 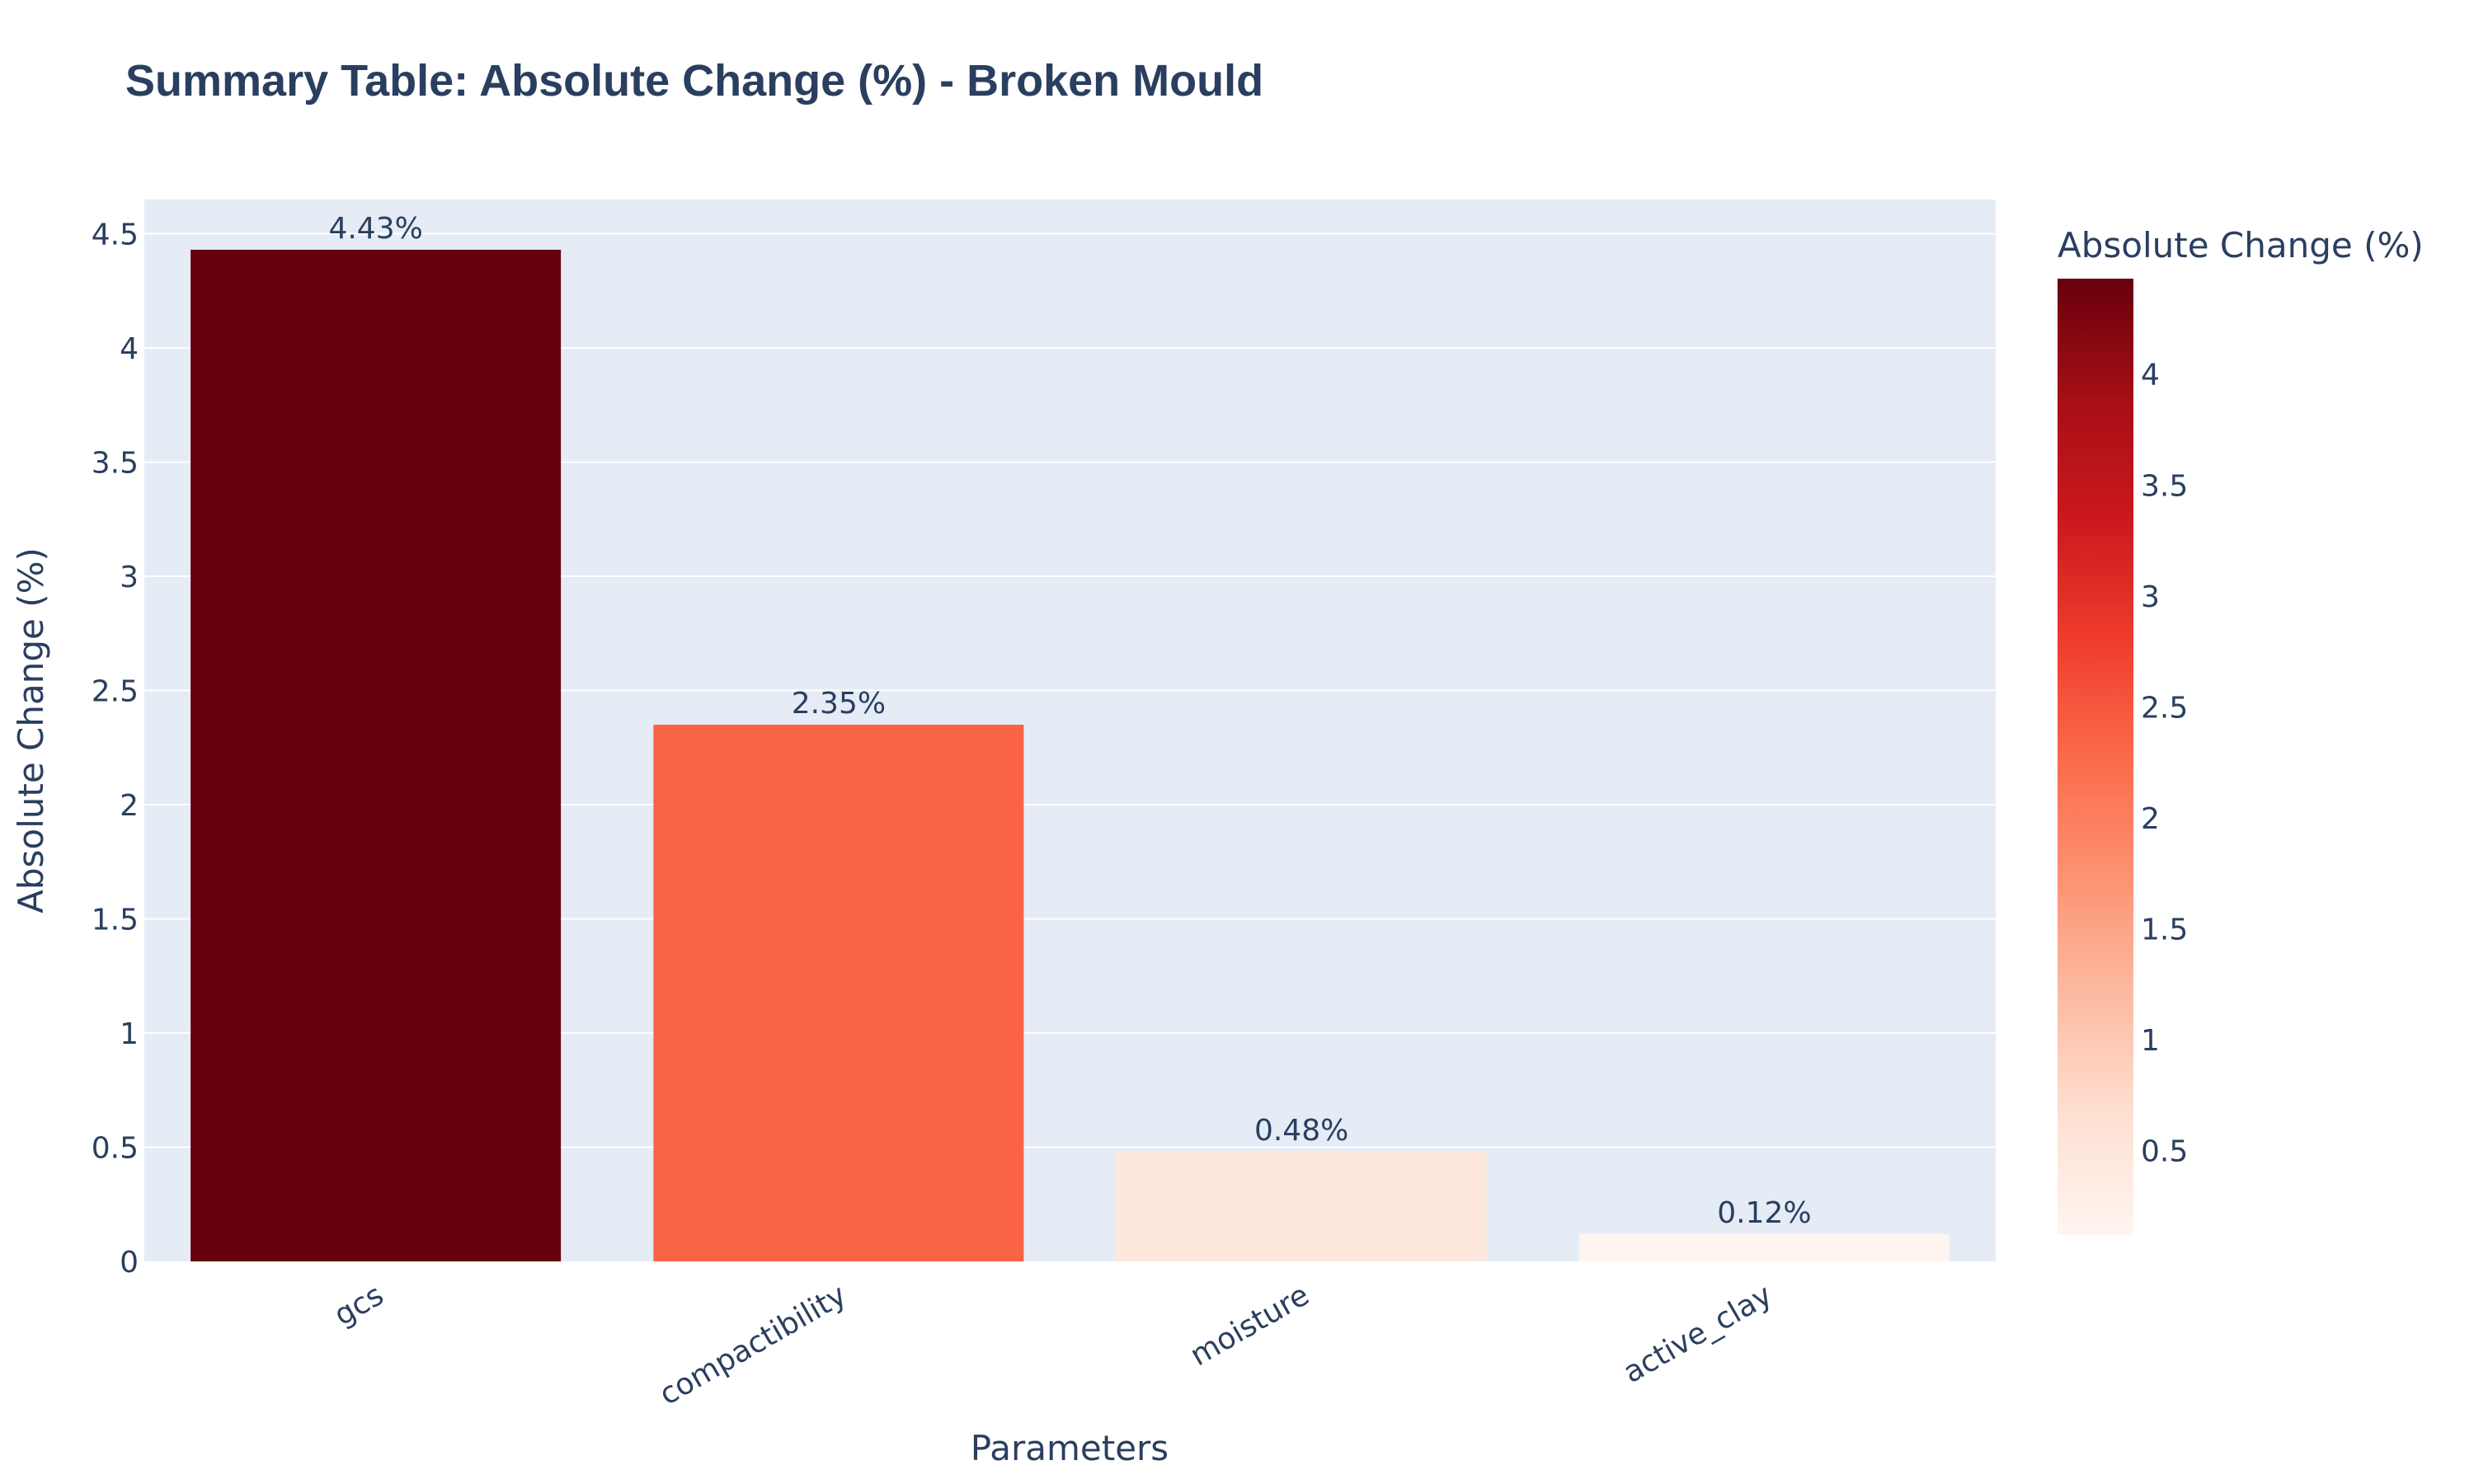 What do you see at coordinates (376, 755) in the screenshot?
I see `bar-gcs` at bounding box center [376, 755].